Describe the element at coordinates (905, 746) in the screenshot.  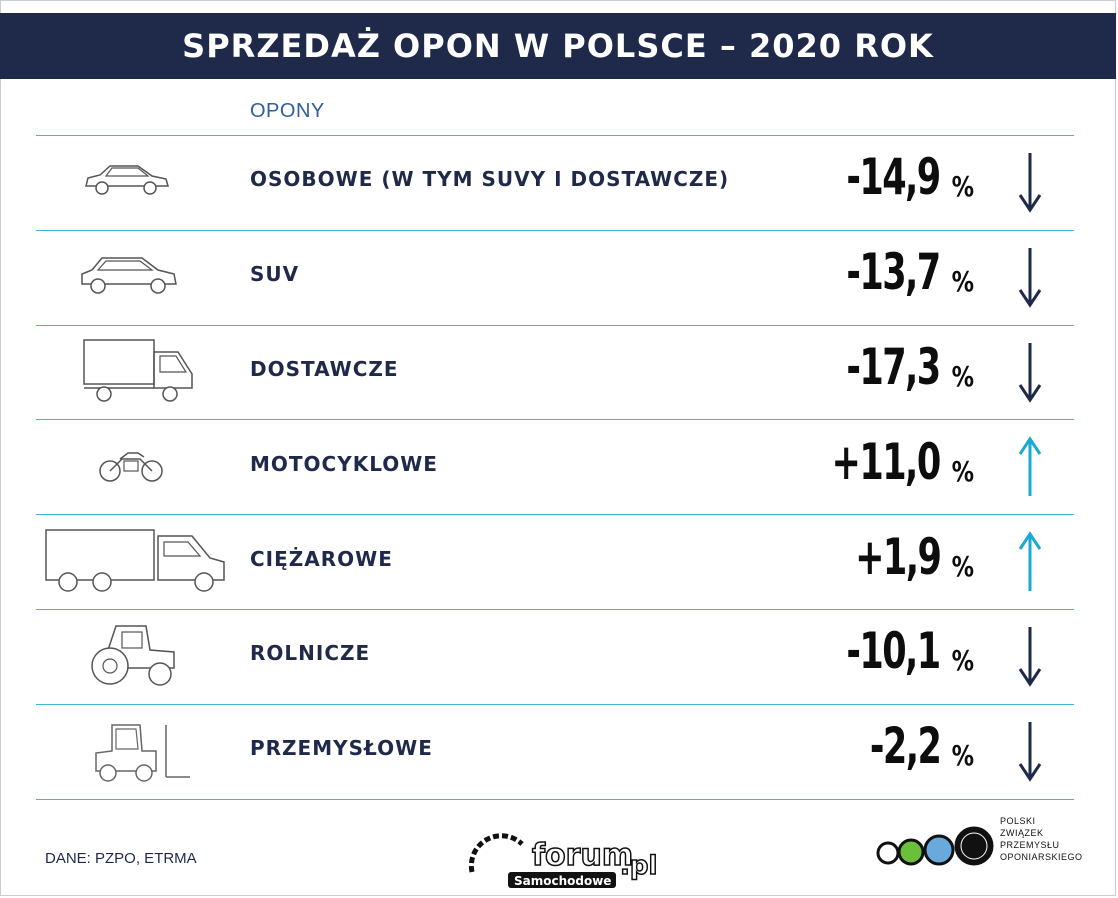
I see `percent-value: -2,2` at that location.